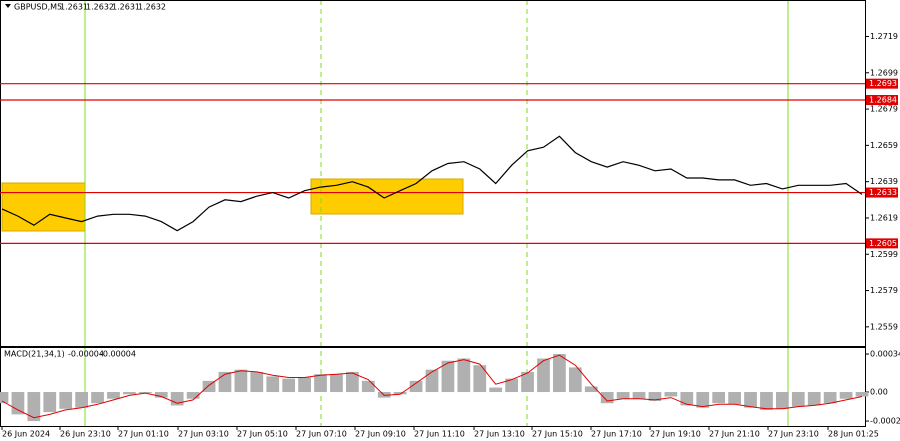 This screenshot has width=900, height=441. I want to click on x-tick-label: 27 Jun 13:10, so click(499, 434).